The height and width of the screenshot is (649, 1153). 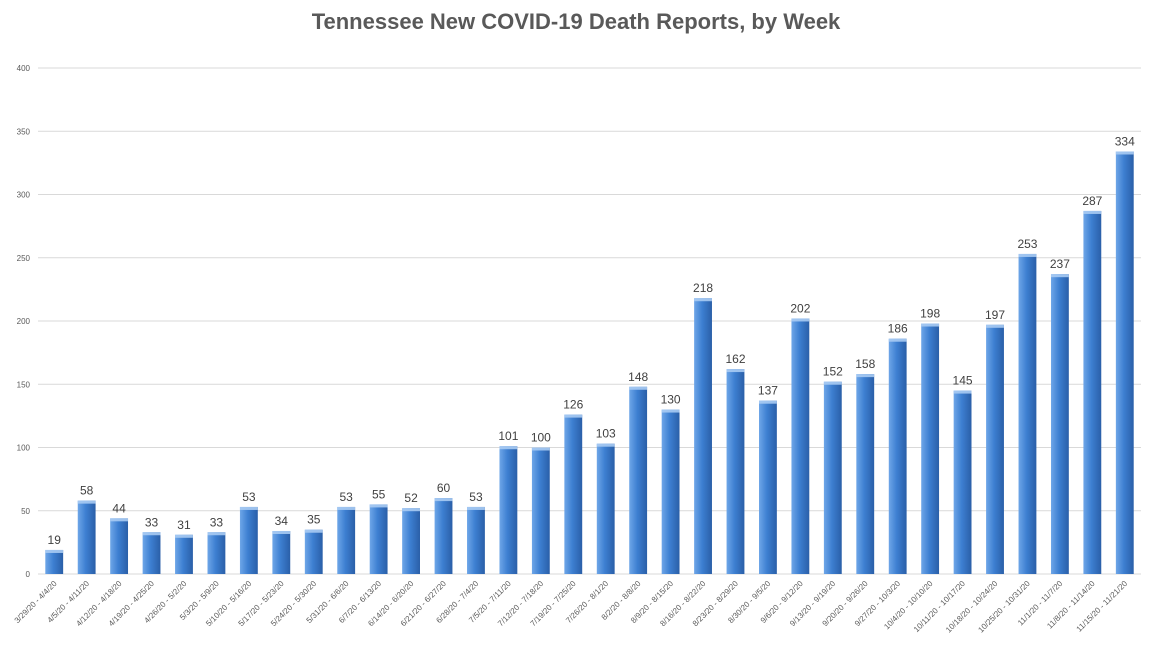 What do you see at coordinates (28, 574) in the screenshot?
I see `y-tick-label: 0` at bounding box center [28, 574].